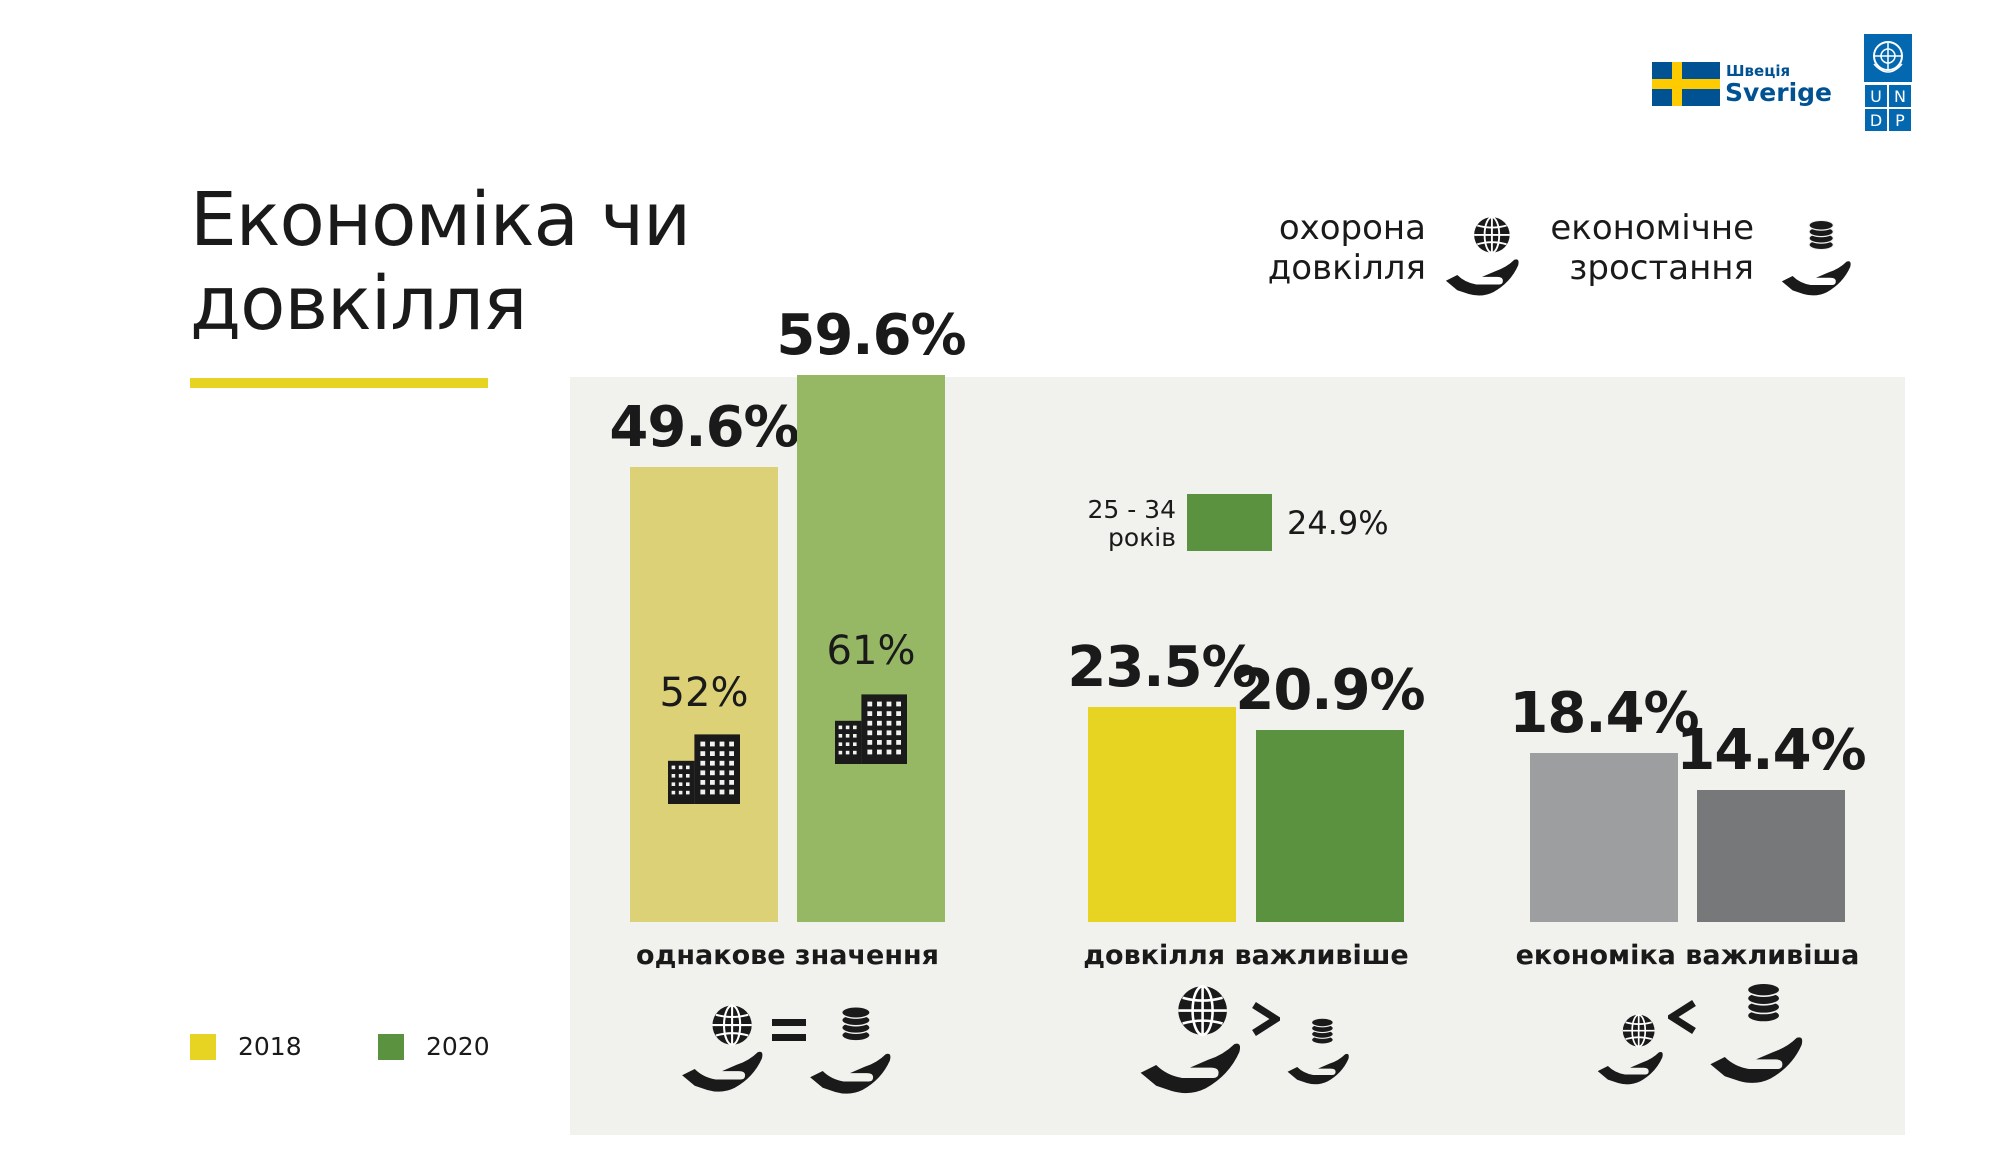 The width and height of the screenshot is (2000, 1168). Describe the element at coordinates (1888, 58) in the screenshot. I see `un-emblem-icon` at that location.